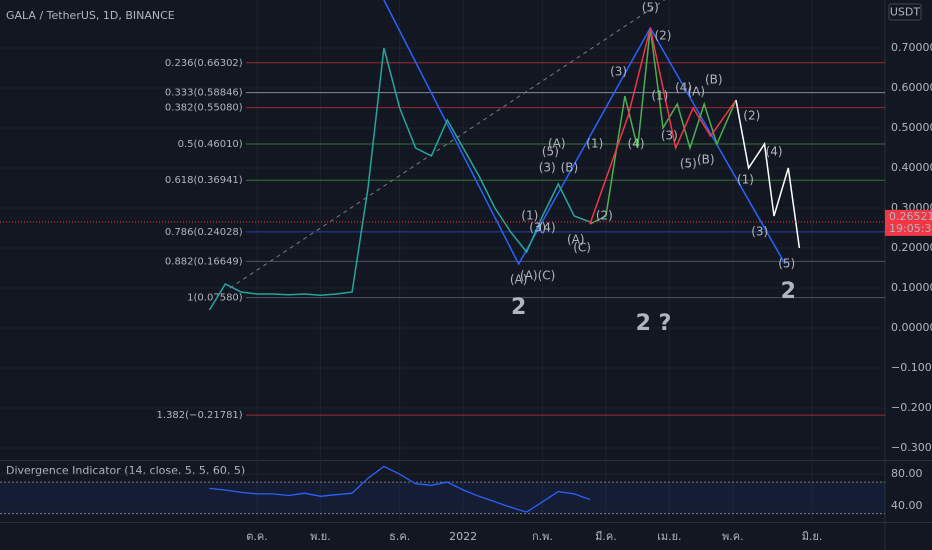  I want to click on y-tick-label: 40.00, so click(907, 505).